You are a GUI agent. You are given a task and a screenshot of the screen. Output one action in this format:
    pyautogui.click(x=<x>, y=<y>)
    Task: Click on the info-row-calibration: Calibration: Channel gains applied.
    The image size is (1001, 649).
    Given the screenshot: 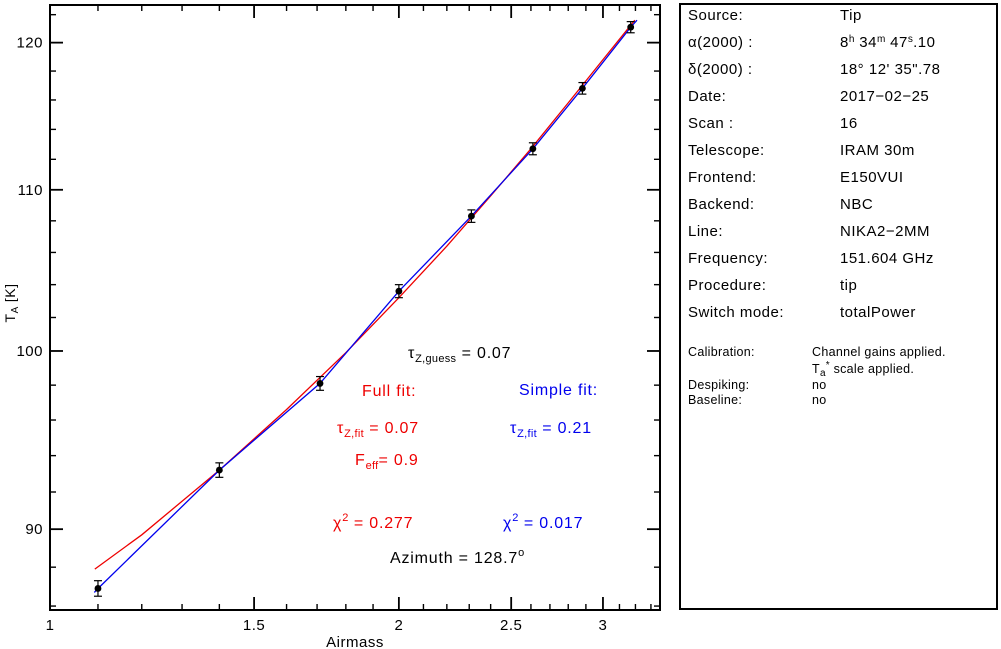 What is the action you would take?
    pyautogui.click(x=838, y=352)
    